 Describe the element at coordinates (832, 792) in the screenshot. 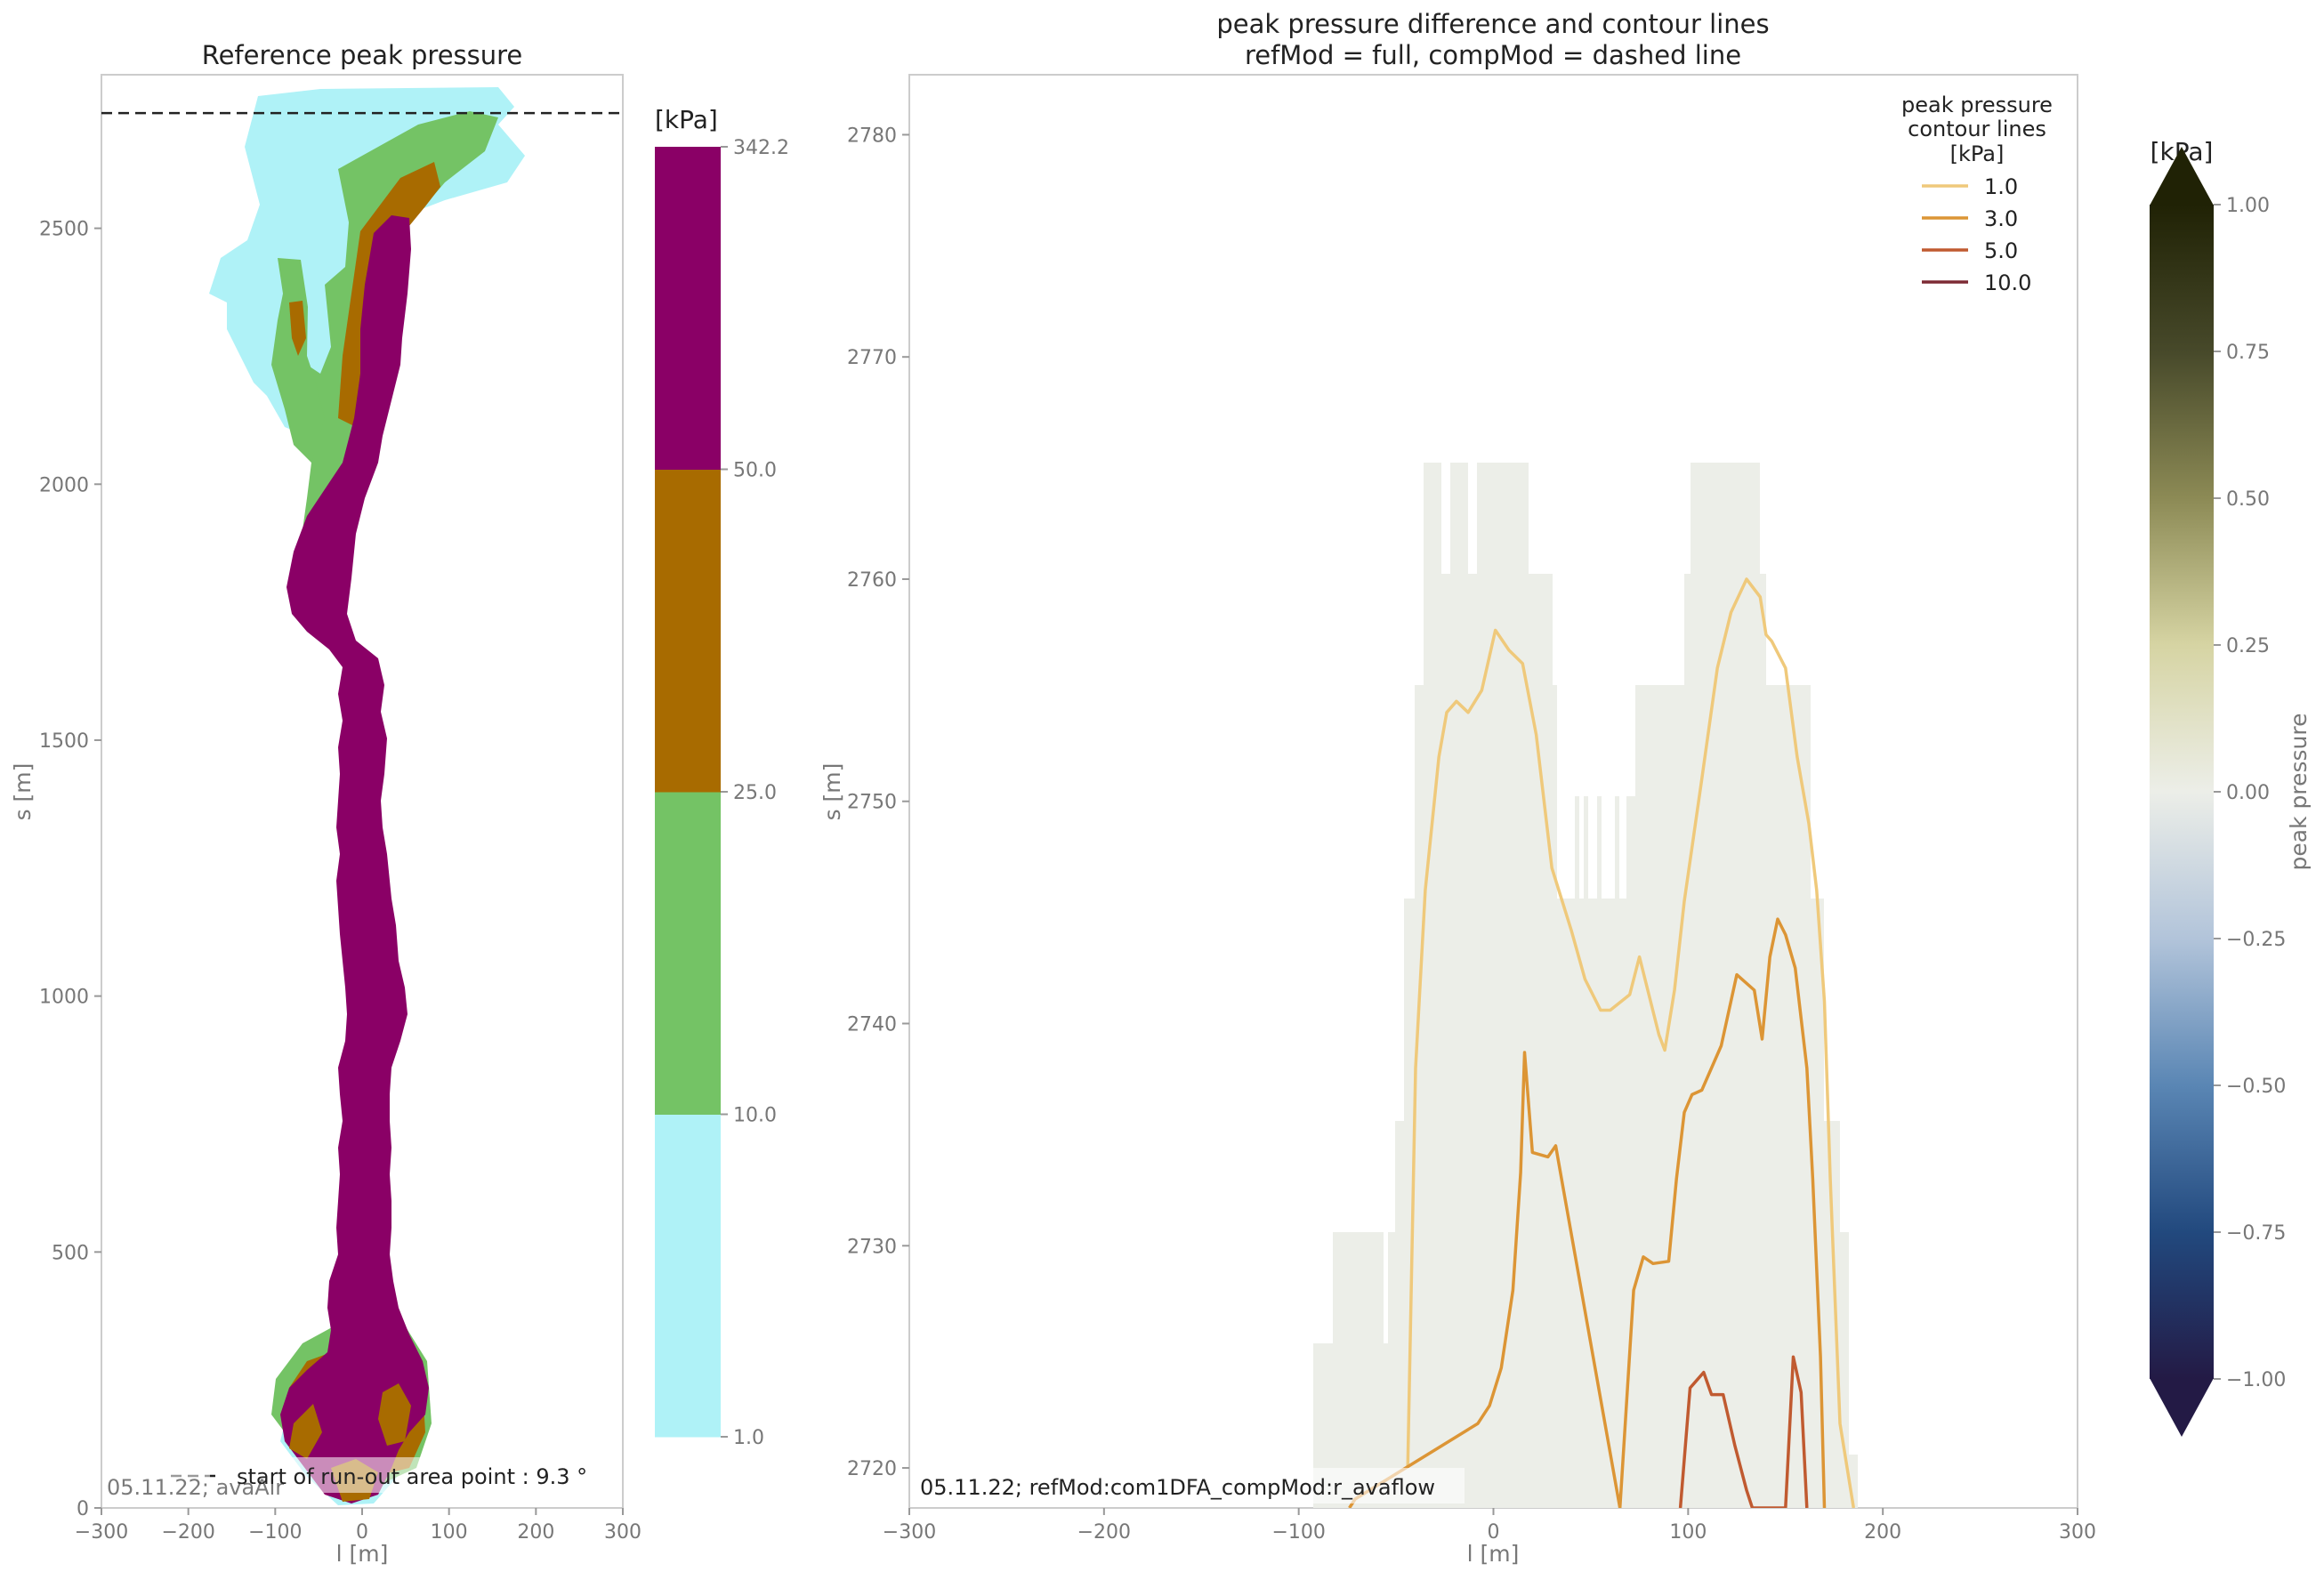

I see `right-y-label: s [m]` at that location.